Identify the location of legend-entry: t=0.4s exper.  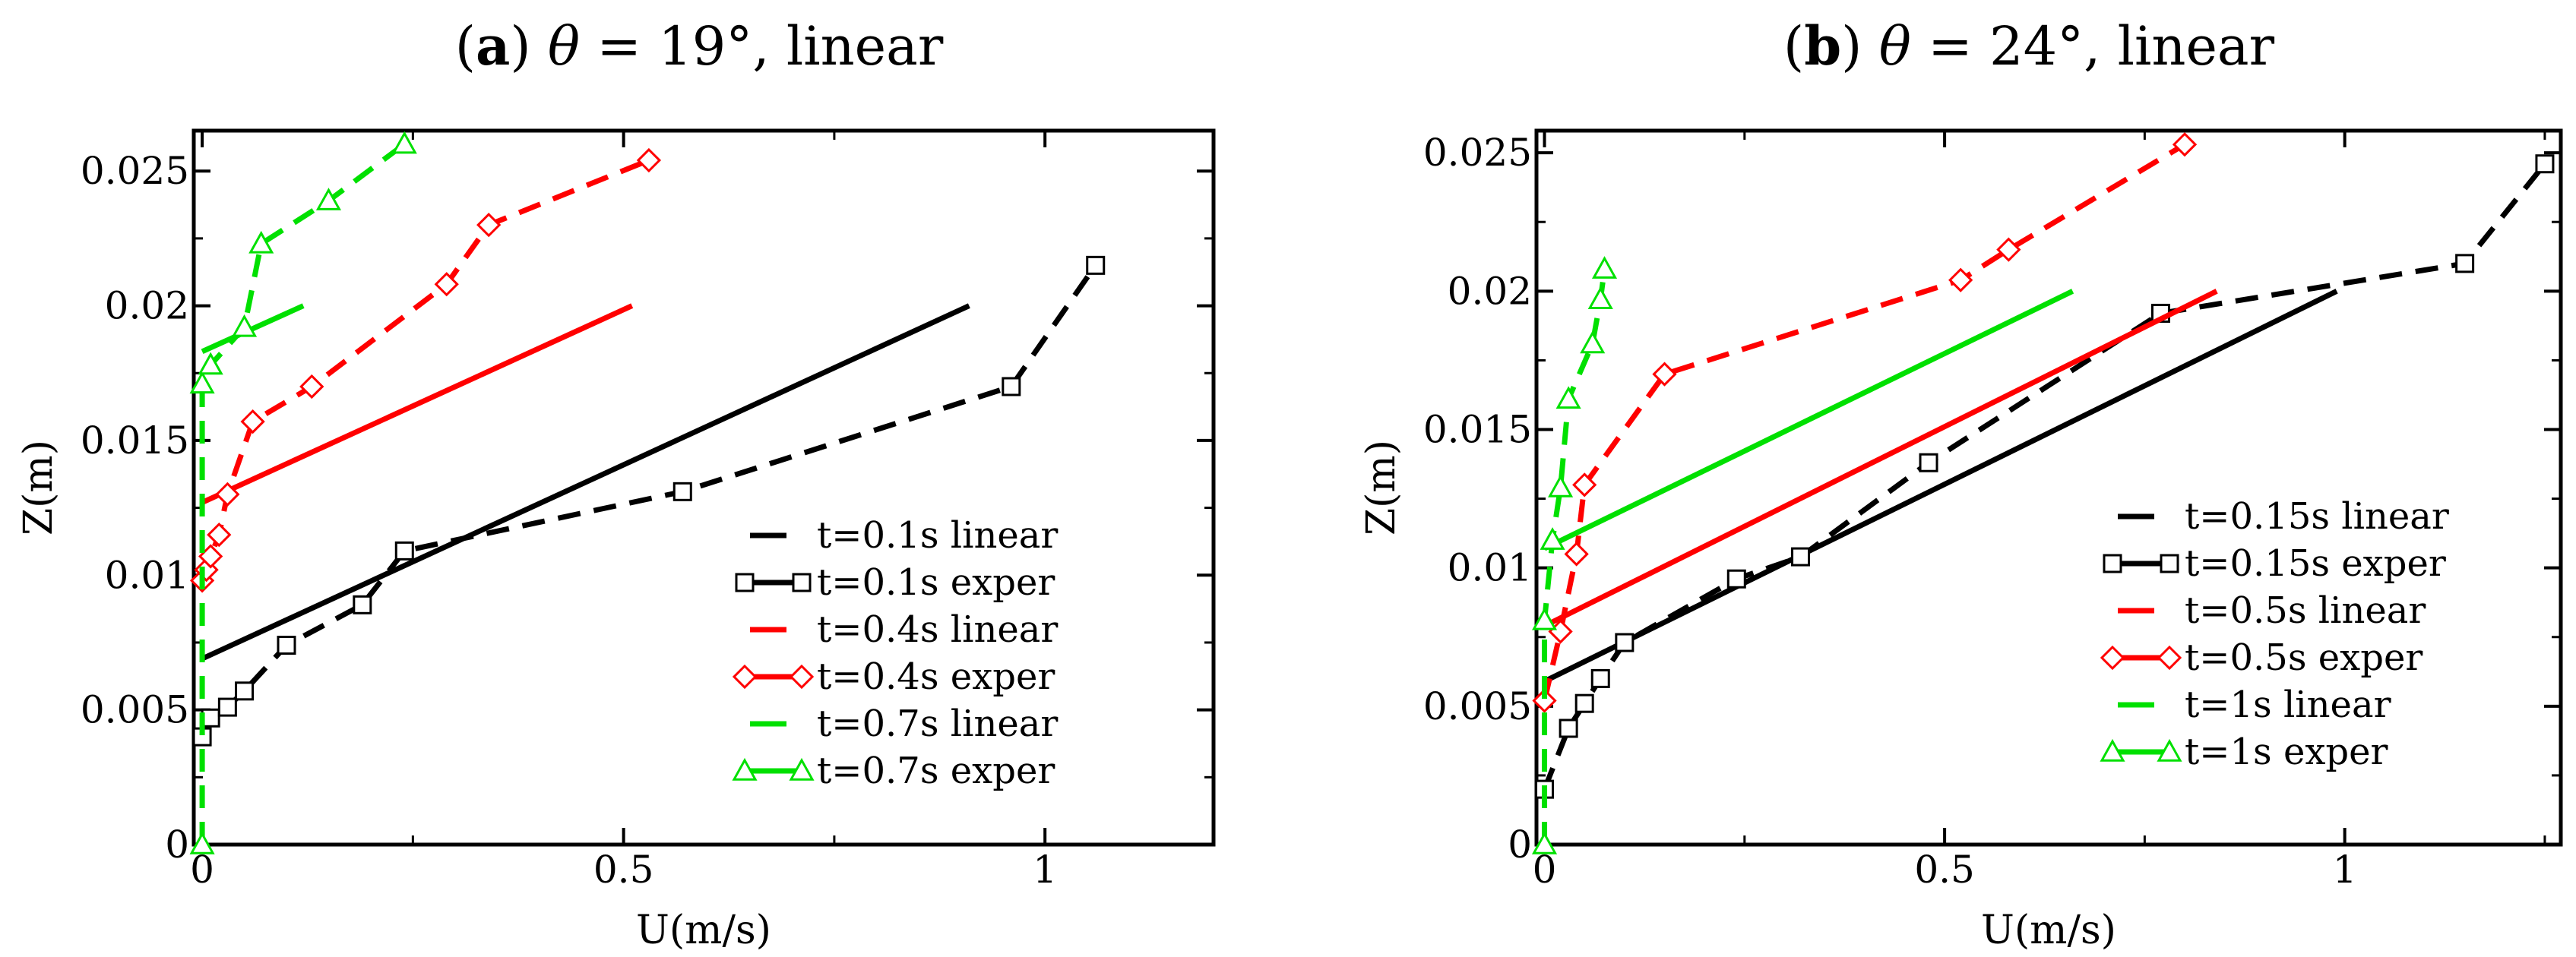
(894, 676).